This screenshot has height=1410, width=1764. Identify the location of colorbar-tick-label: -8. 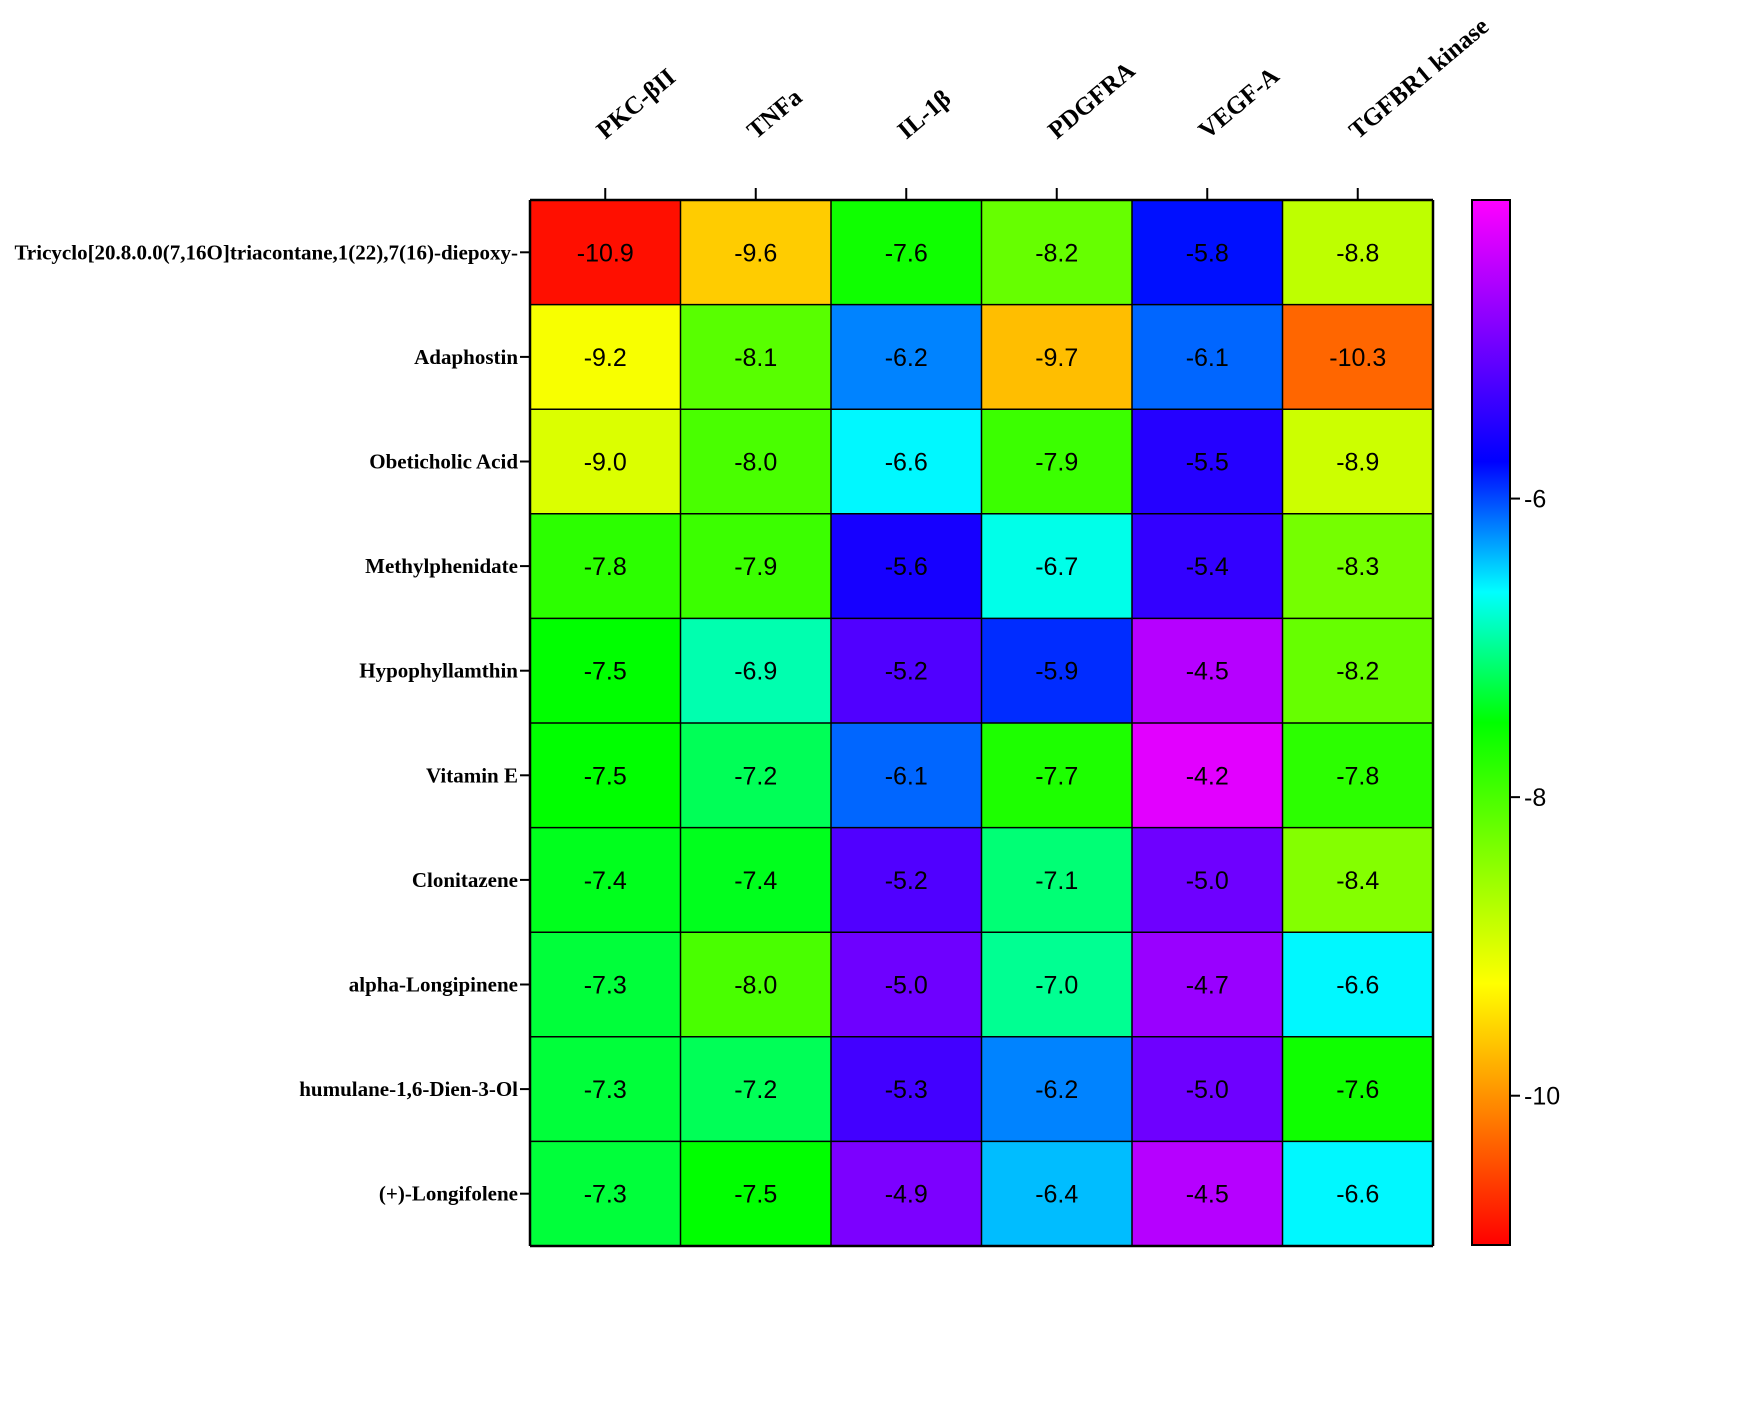
(1535, 798).